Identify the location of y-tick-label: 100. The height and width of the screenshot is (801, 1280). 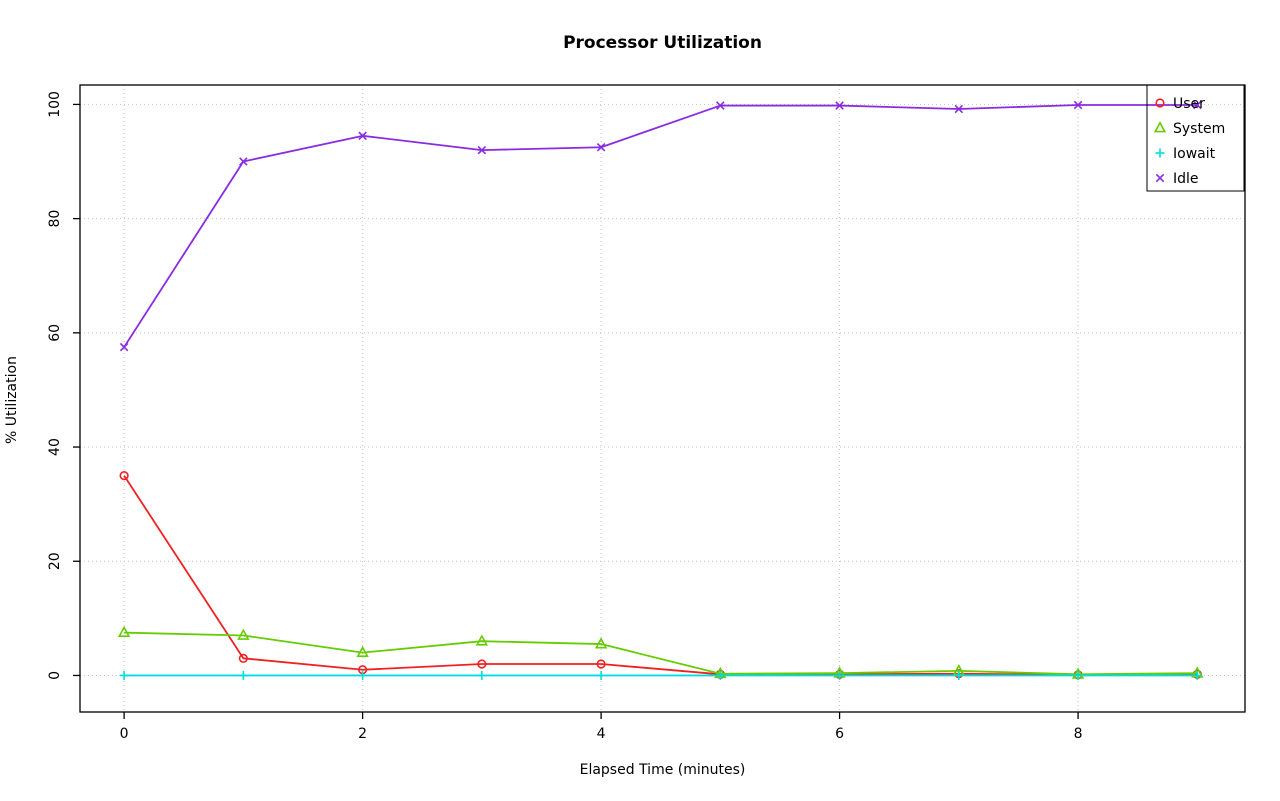
(55, 104).